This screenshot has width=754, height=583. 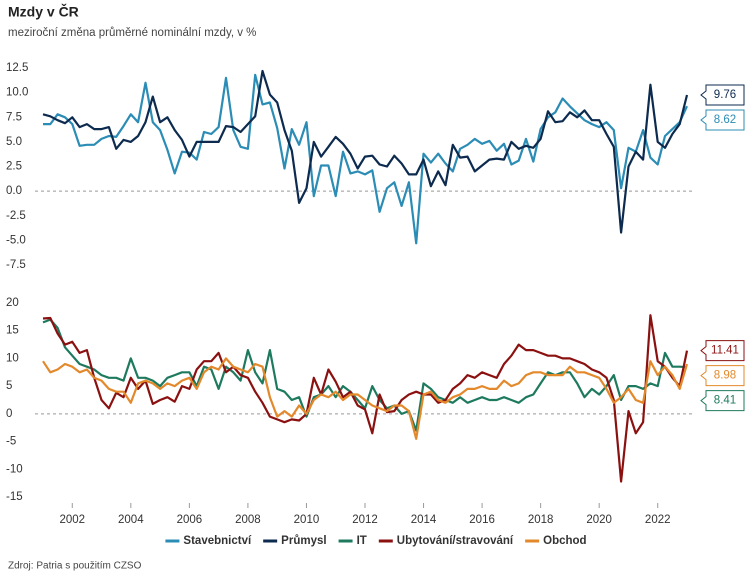 I want to click on legend-label: Stavebnictví, so click(x=217, y=541).